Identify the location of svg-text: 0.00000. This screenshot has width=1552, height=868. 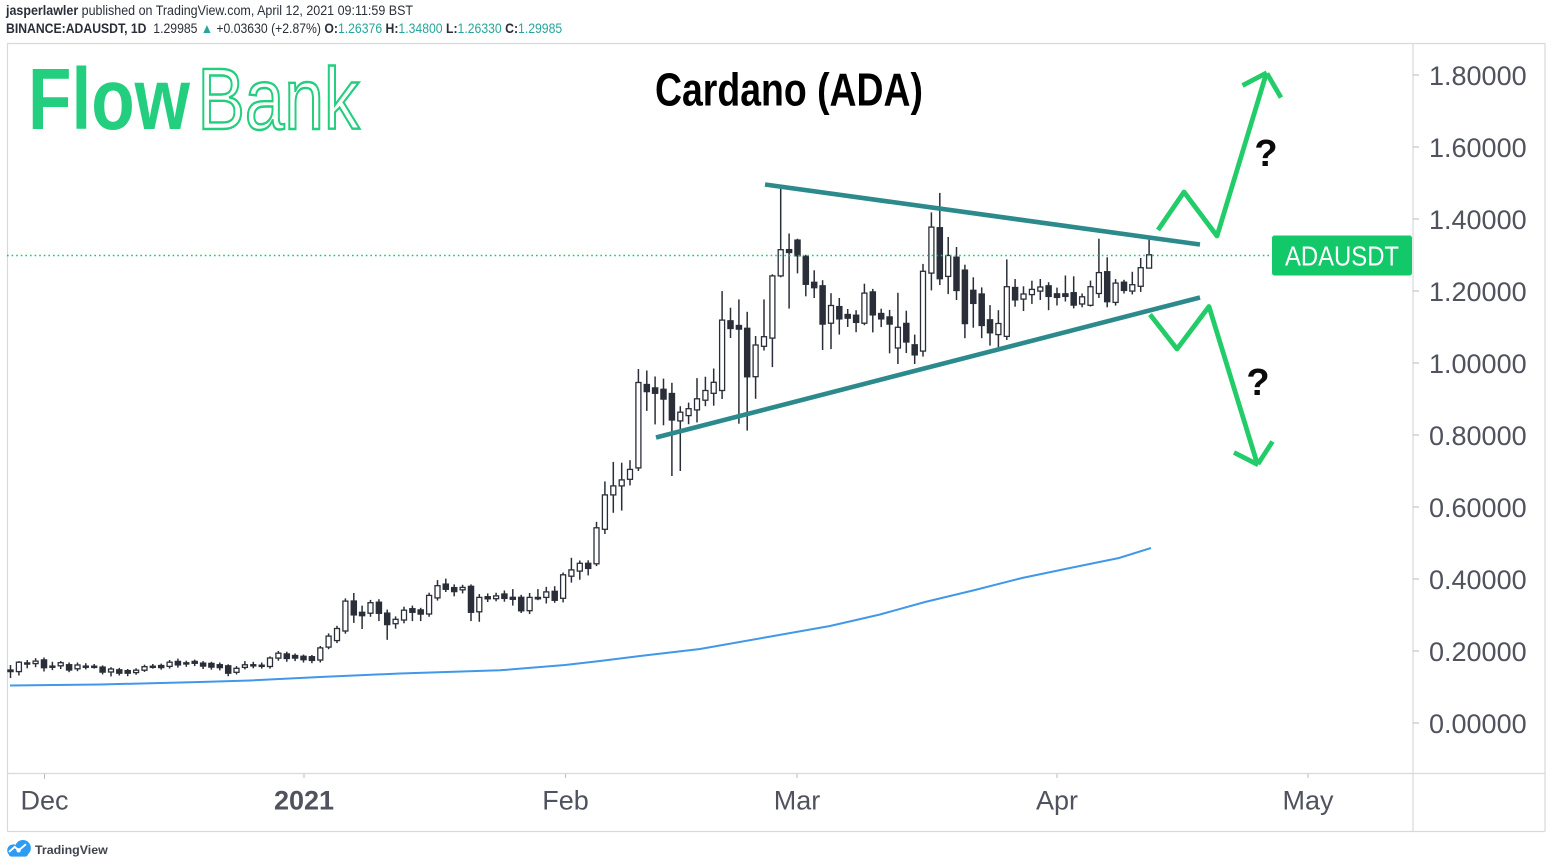
(1478, 724).